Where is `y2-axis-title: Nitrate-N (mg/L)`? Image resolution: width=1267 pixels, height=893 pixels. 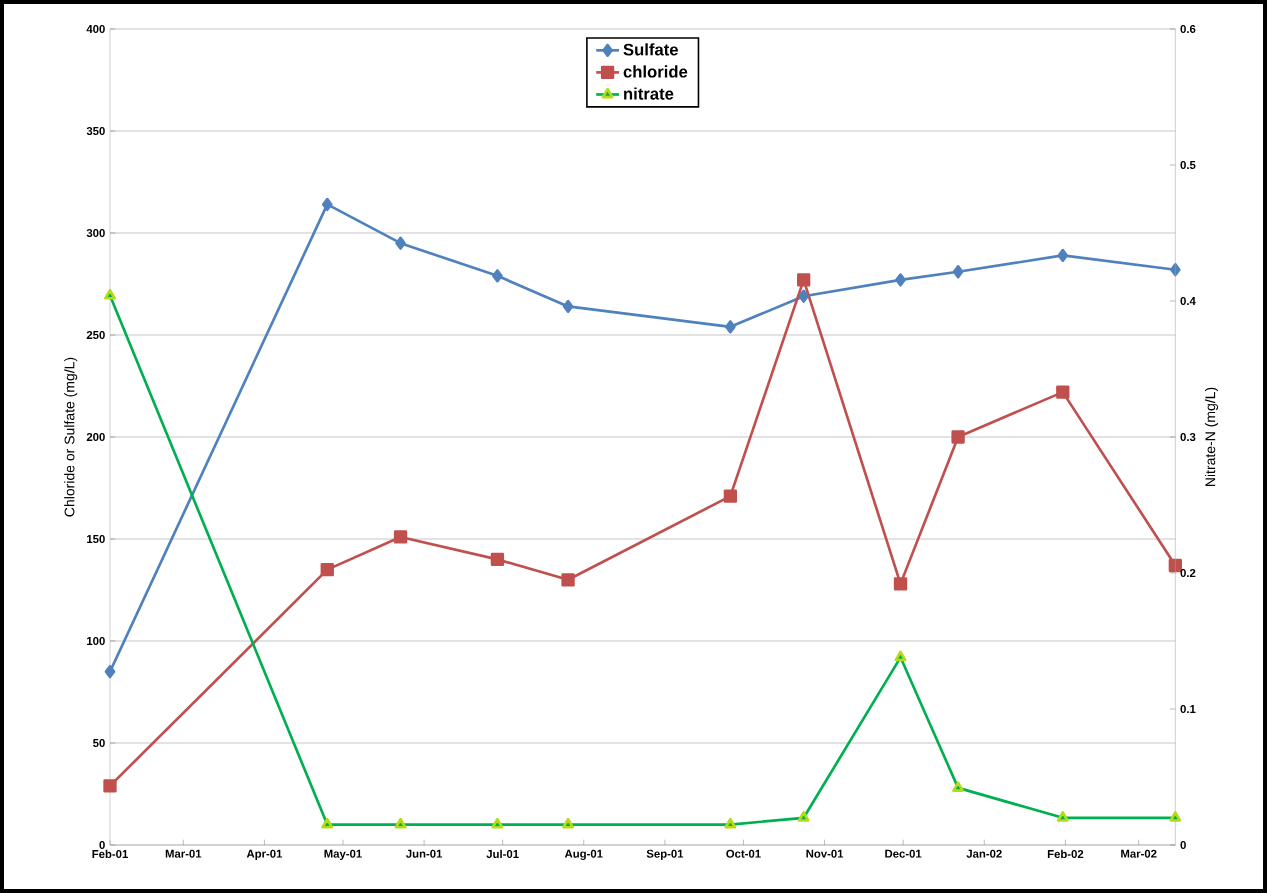 y2-axis-title: Nitrate-N (mg/L) is located at coordinates (1211, 437).